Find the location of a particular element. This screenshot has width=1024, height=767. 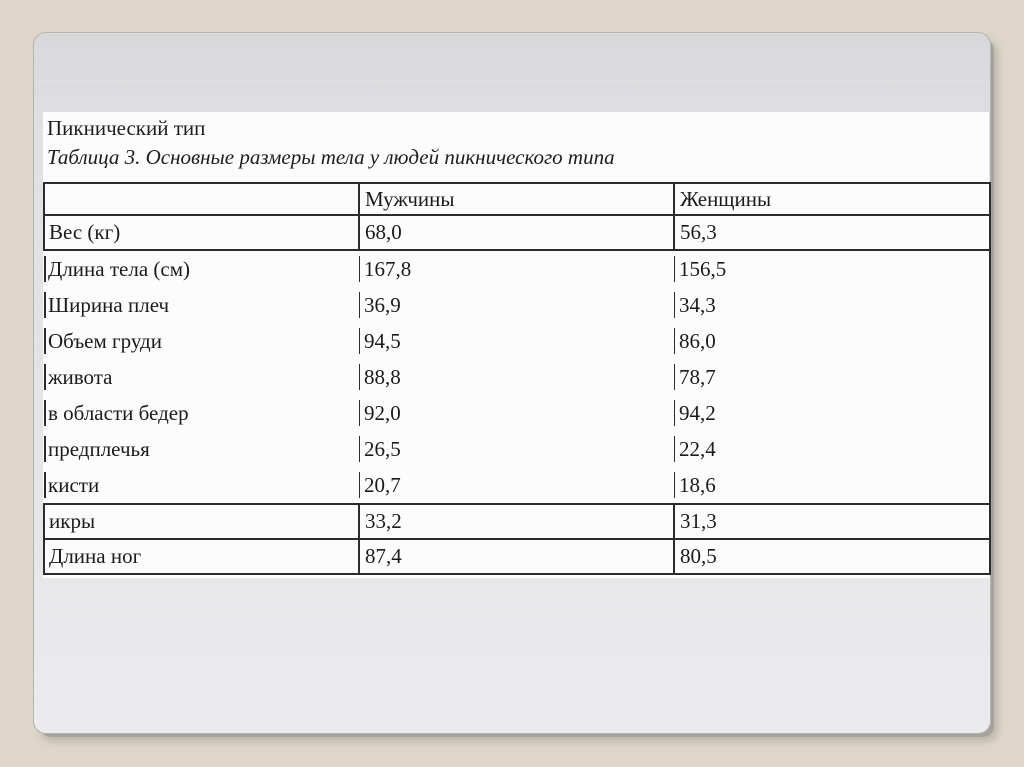

women-value-cell: 56,3 is located at coordinates (832, 233).